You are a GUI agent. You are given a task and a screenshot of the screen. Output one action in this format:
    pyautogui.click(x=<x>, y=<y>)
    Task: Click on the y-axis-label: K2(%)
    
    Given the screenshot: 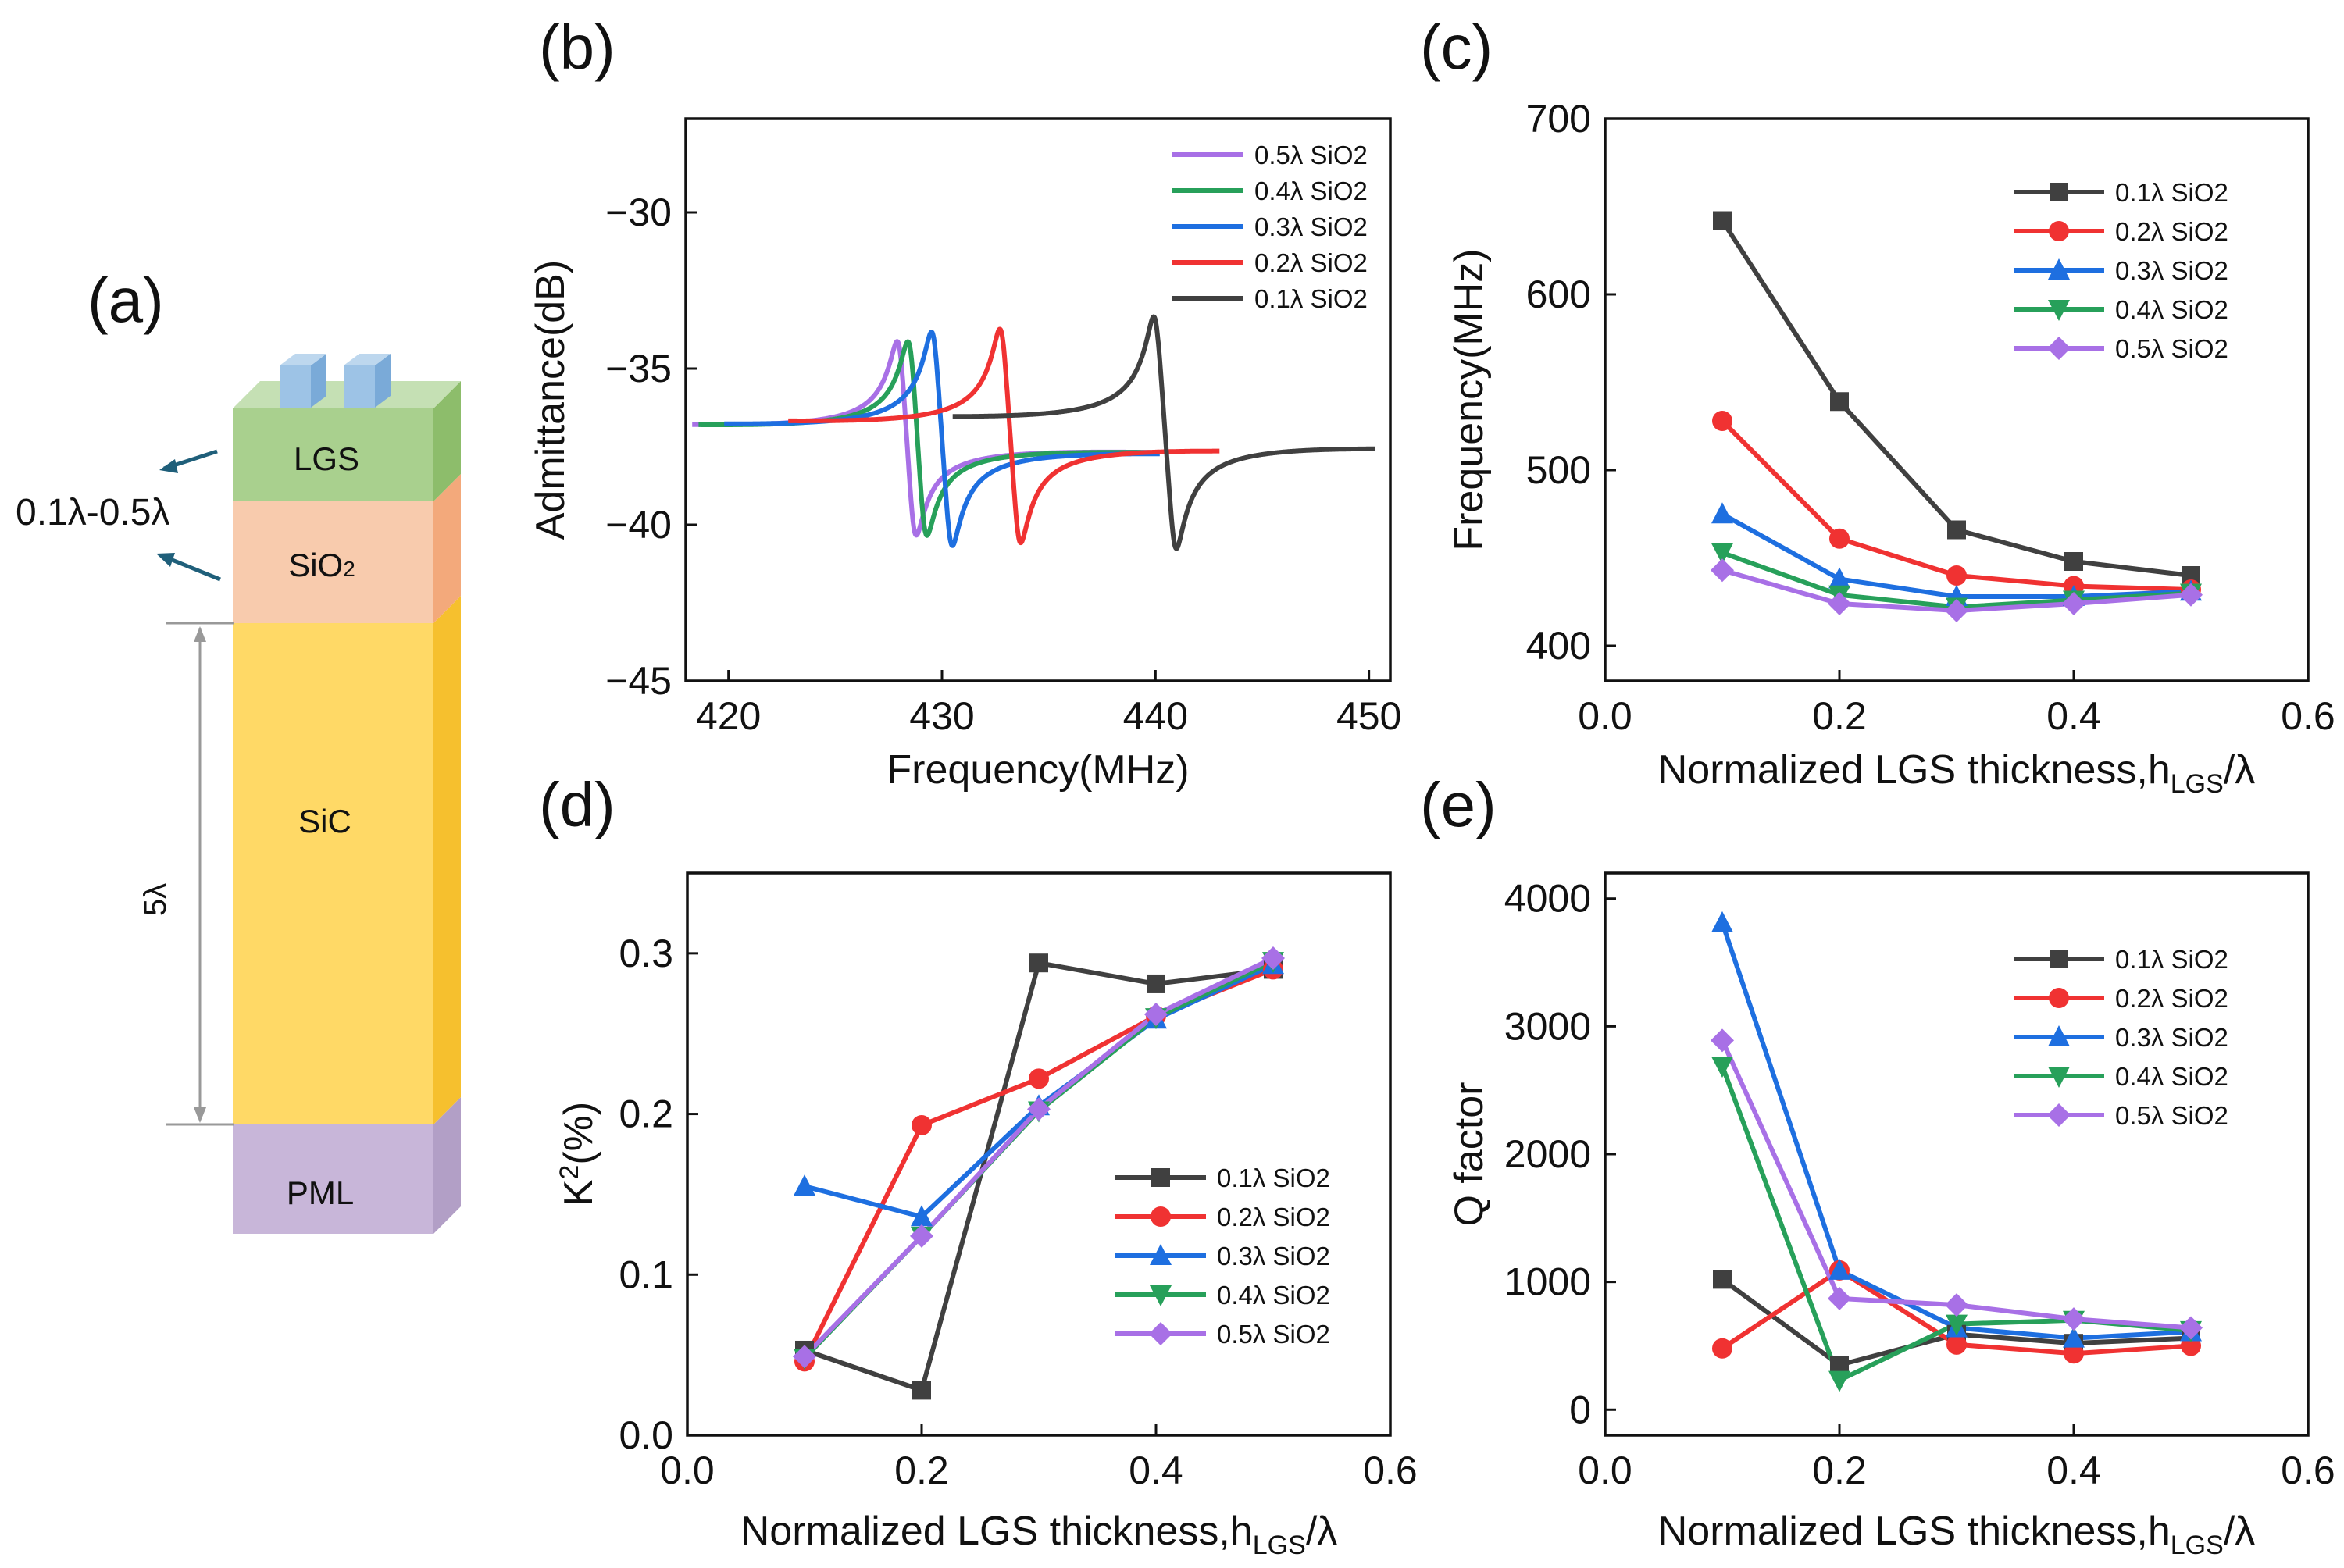 What is the action you would take?
    pyautogui.click(x=578, y=1154)
    